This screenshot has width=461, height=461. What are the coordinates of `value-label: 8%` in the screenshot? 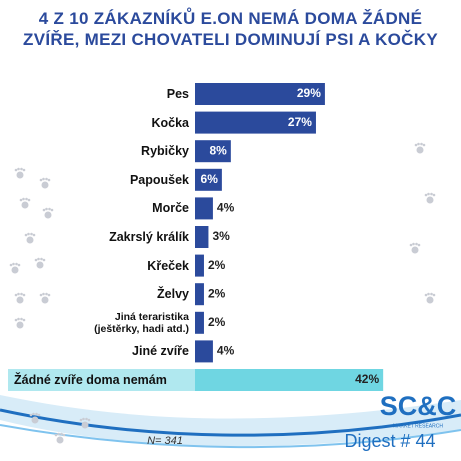 It's located at (218, 150).